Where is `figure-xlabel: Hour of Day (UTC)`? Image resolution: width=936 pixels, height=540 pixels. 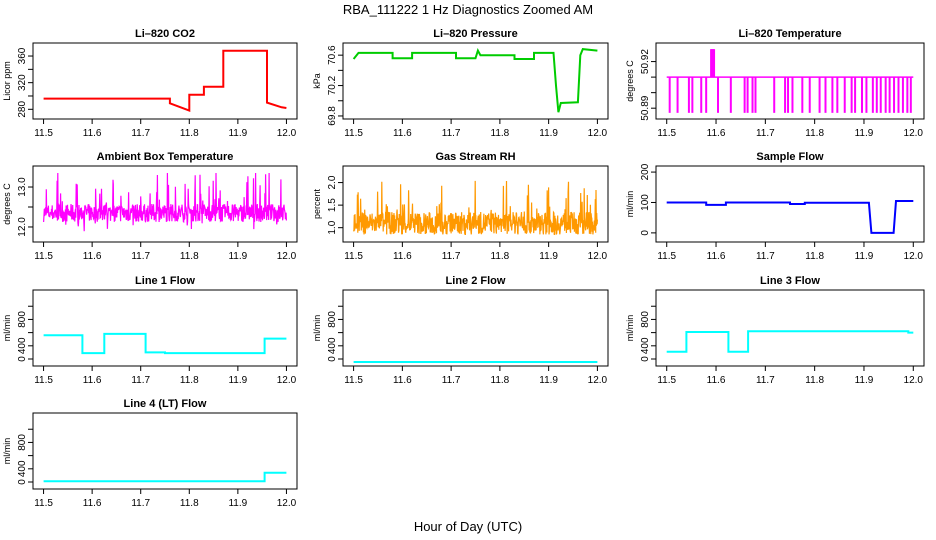
figure-xlabel: Hour of Day (UTC) is located at coordinates (468, 526).